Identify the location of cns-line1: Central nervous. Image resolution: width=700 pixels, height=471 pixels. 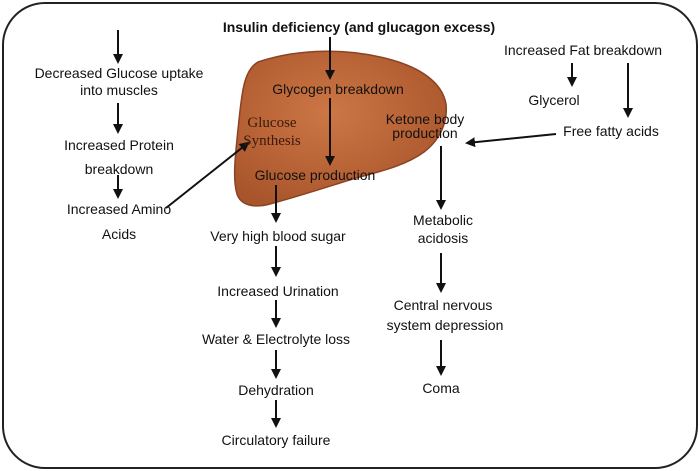
(443, 305).